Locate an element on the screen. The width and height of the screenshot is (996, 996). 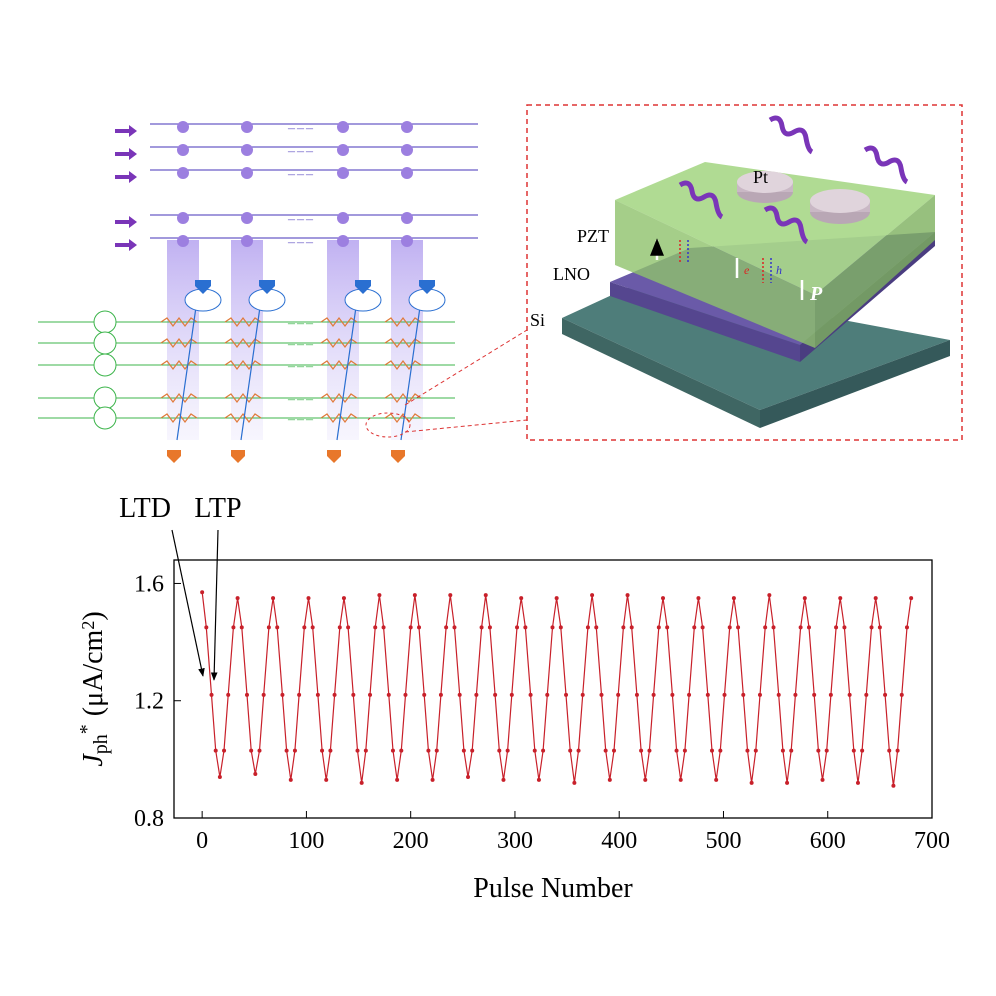
annotation: LTD is located at coordinates (145, 508).